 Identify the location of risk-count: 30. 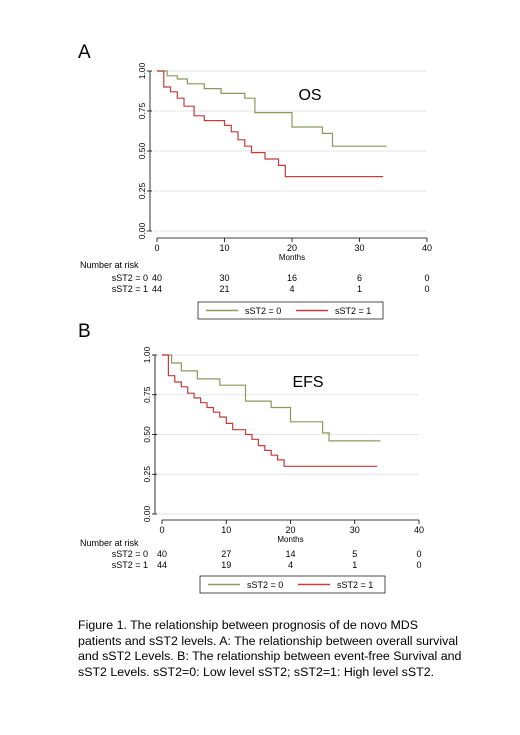
(224, 278).